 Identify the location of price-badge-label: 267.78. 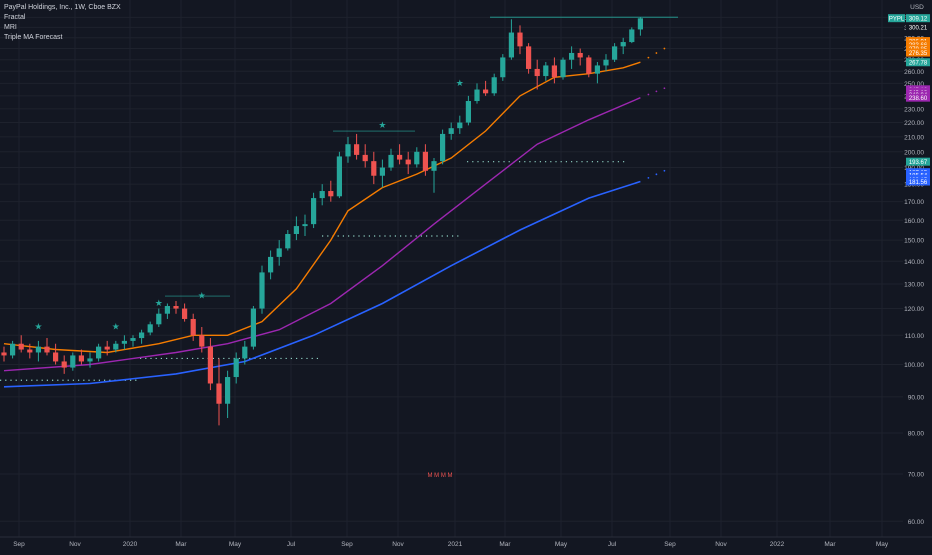
(918, 64).